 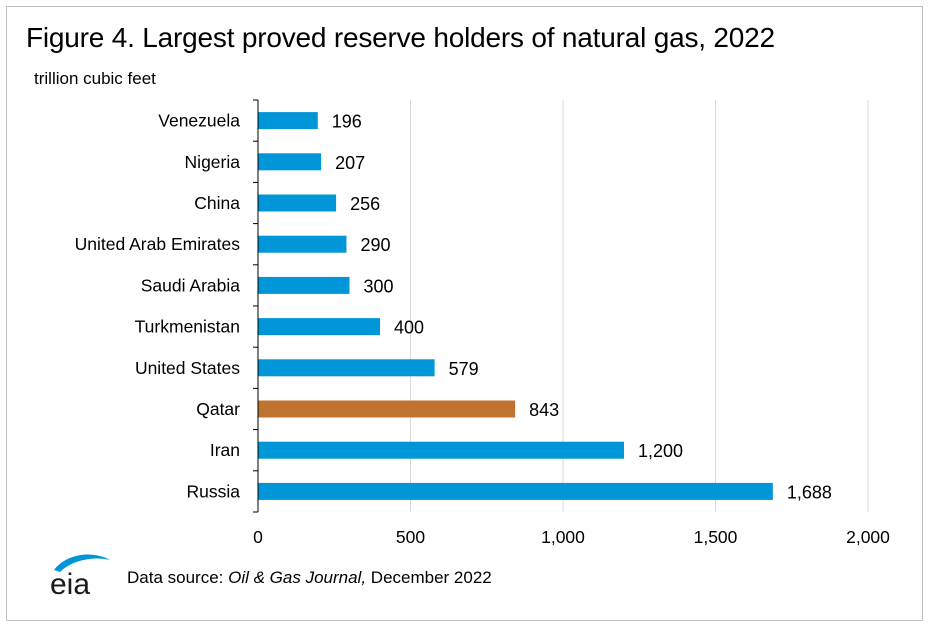 I want to click on data-label: 300, so click(x=379, y=286).